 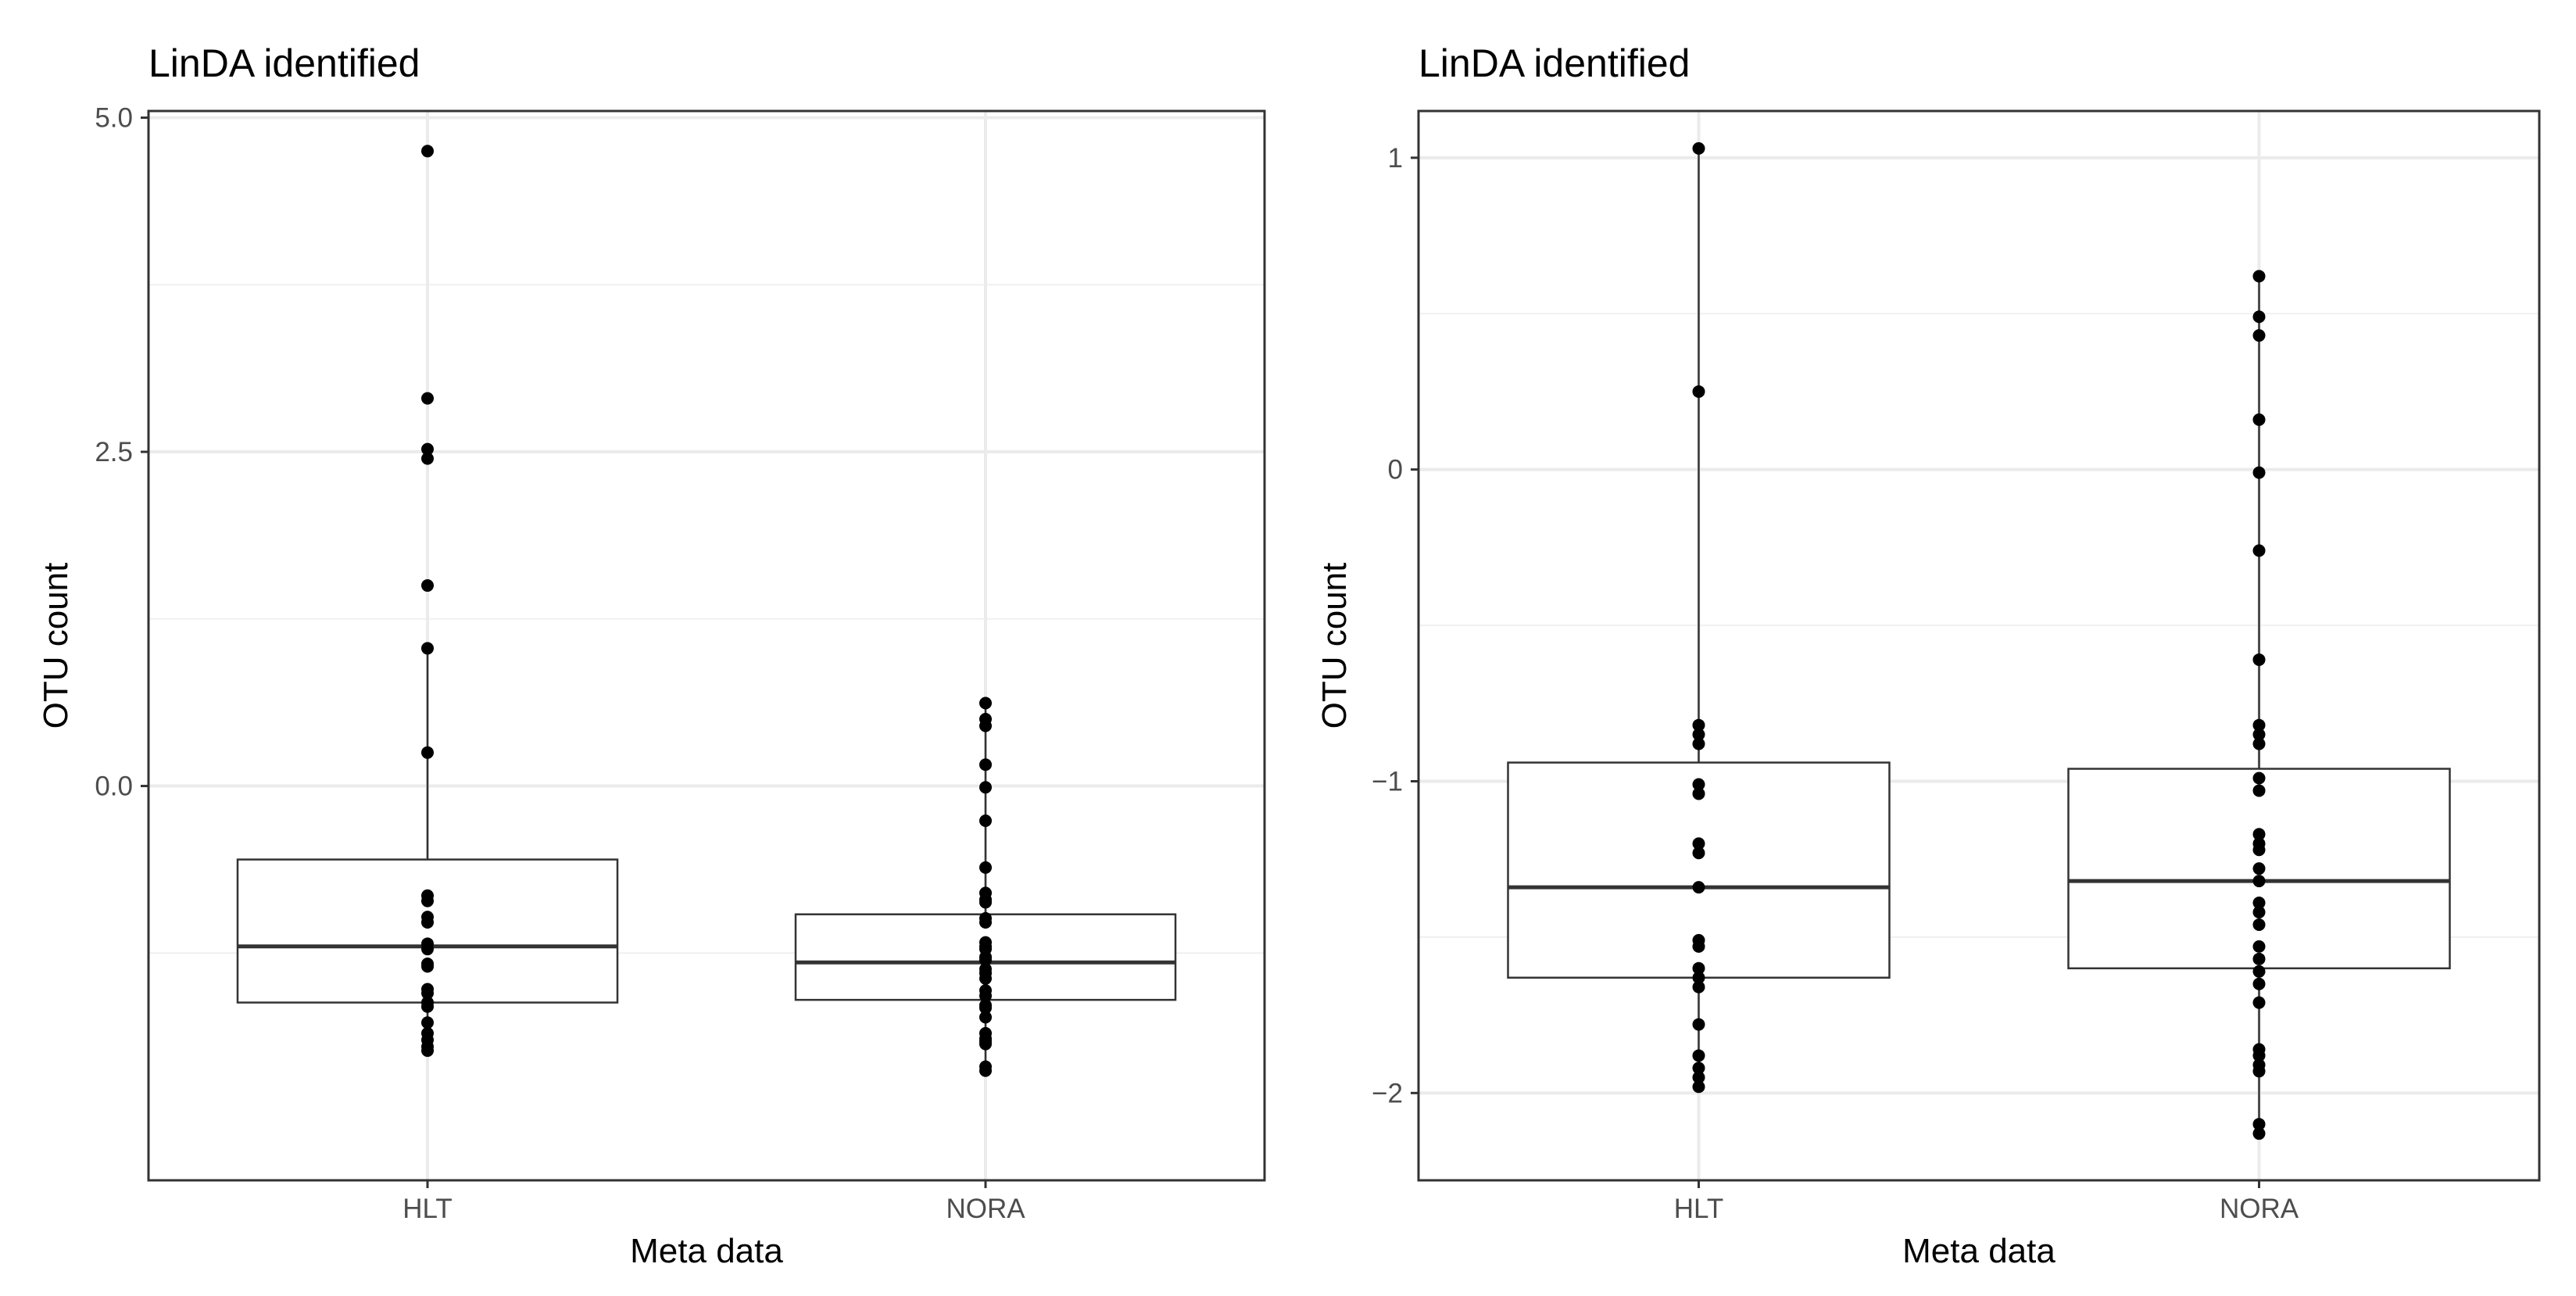 What do you see at coordinates (114, 787) in the screenshot?
I see `left-y-tick-label: 0.0` at bounding box center [114, 787].